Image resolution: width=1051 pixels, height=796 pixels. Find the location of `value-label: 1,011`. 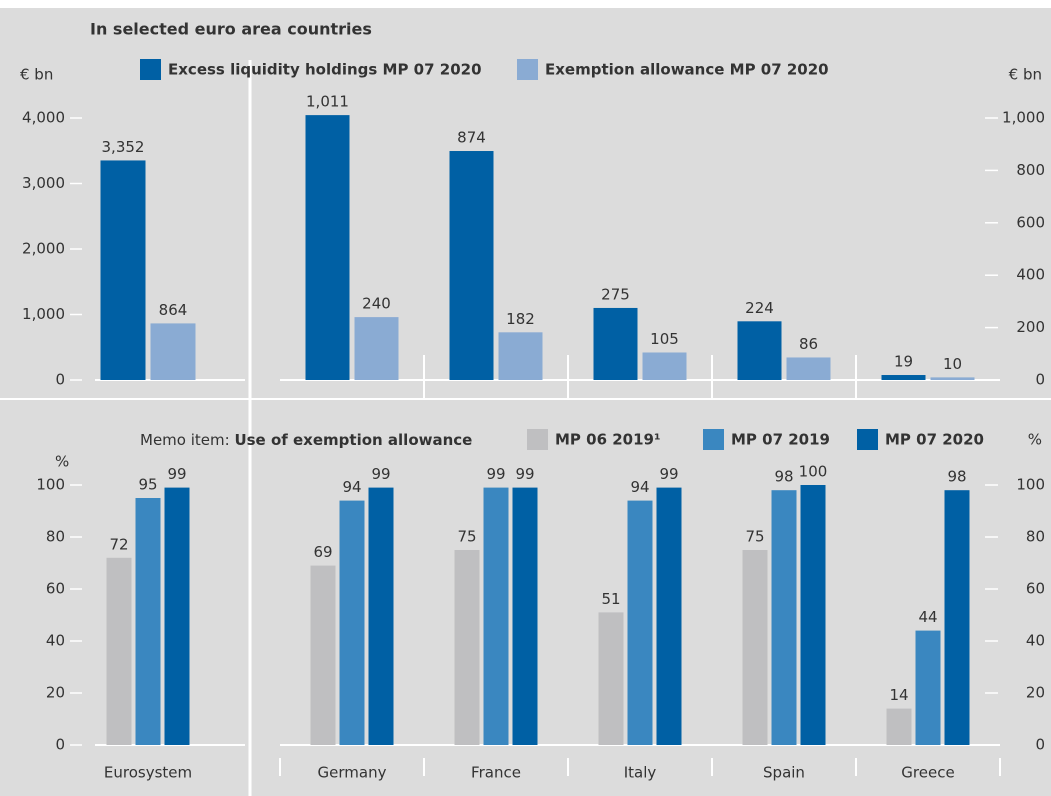

value-label: 1,011 is located at coordinates (327, 102).